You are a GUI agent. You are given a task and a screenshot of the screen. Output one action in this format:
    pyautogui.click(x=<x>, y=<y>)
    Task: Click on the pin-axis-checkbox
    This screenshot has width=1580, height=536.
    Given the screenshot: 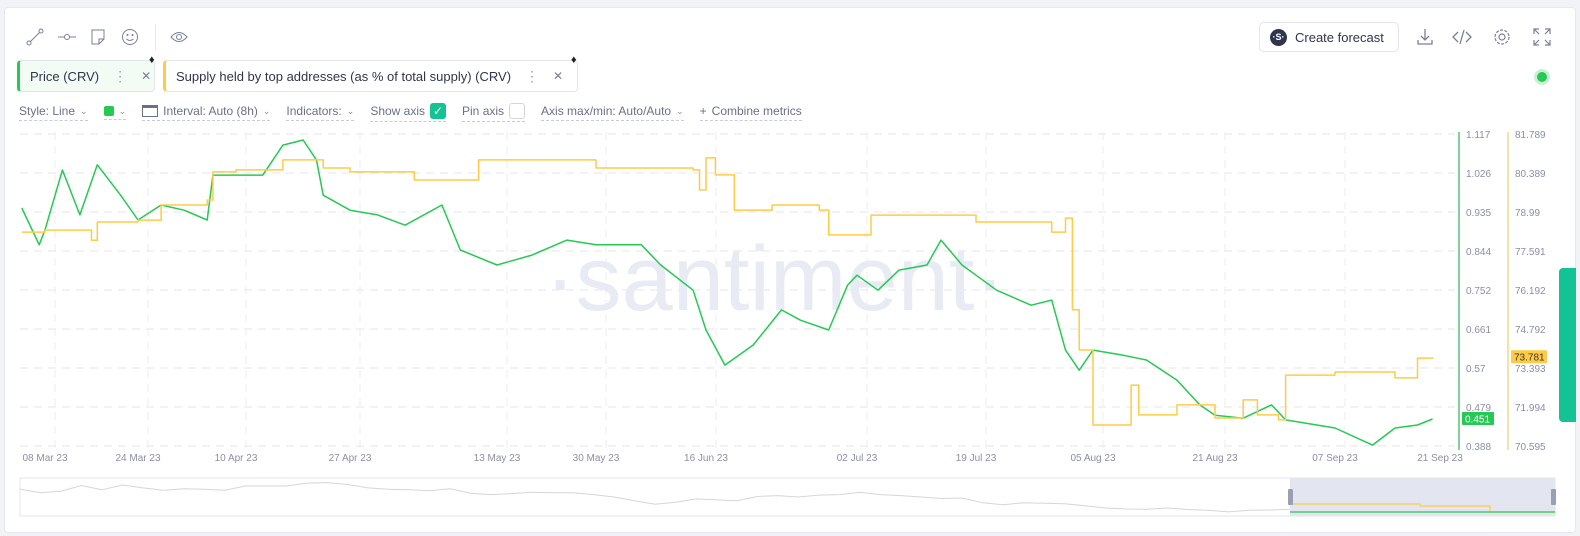 What is the action you would take?
    pyautogui.click(x=517, y=111)
    